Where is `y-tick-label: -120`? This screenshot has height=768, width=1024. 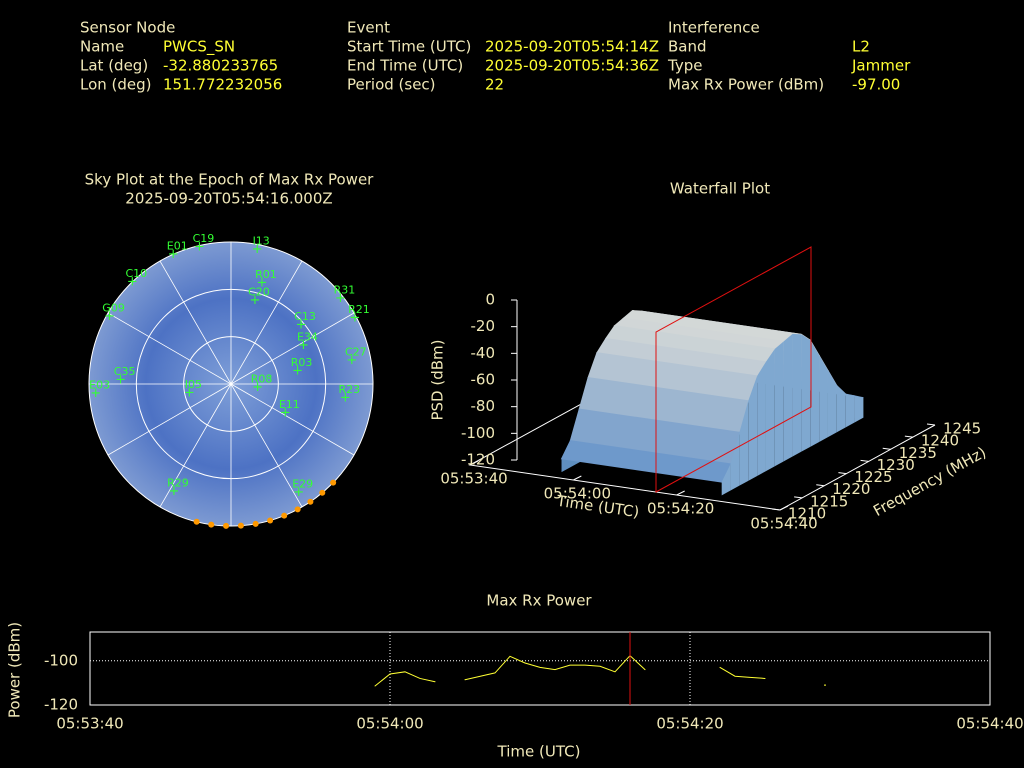
y-tick-label: -120 is located at coordinates (61, 705).